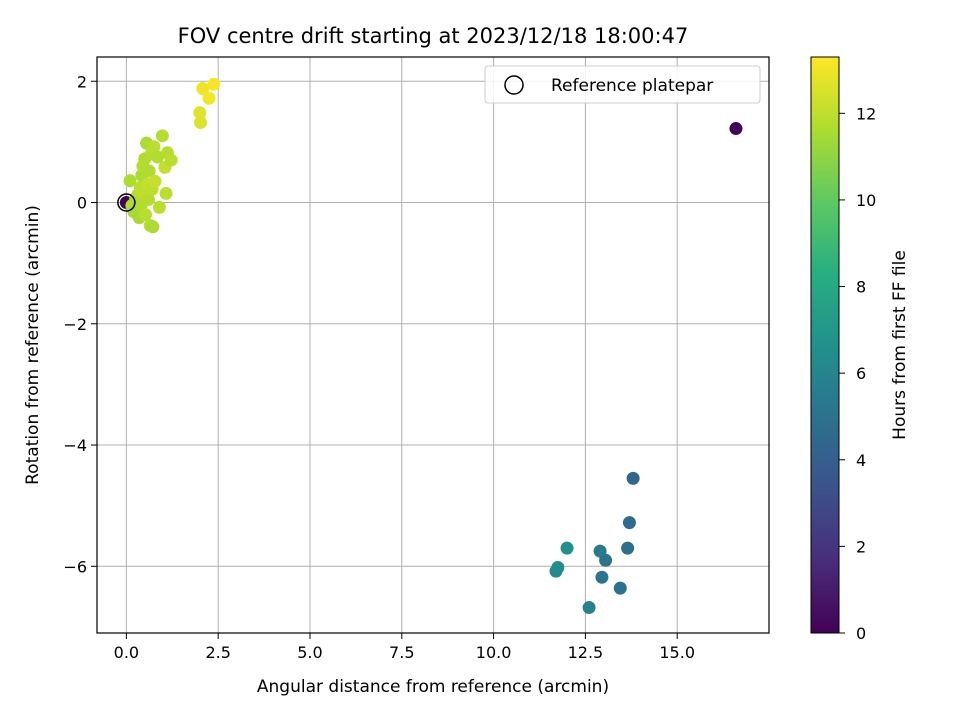  I want to click on colorbar: 0 2 4 6 8 10 12 Hours from first FF file, so click(860, 349).